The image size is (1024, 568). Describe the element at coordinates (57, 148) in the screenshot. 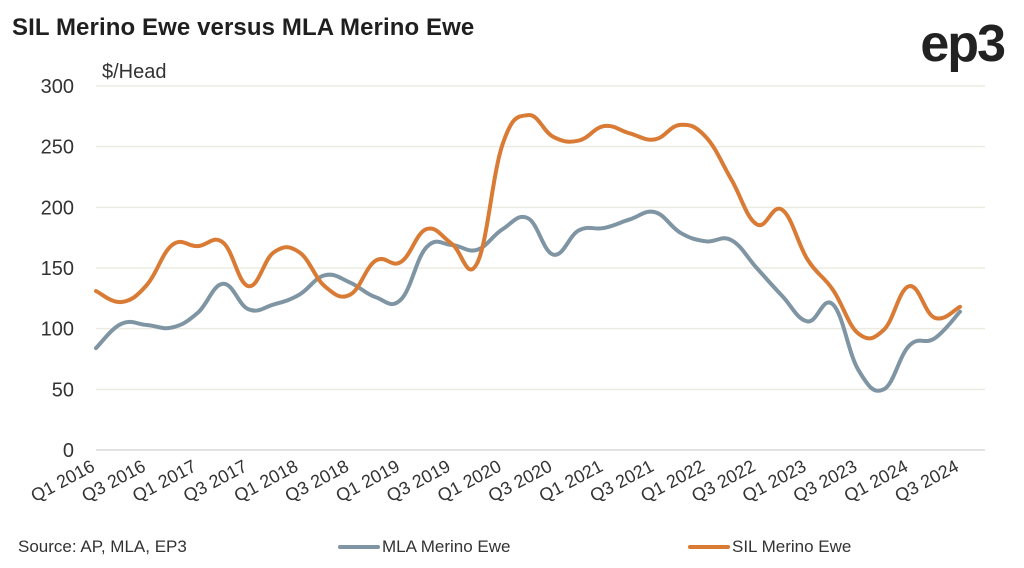

I see `y-tick-label: 250` at that location.